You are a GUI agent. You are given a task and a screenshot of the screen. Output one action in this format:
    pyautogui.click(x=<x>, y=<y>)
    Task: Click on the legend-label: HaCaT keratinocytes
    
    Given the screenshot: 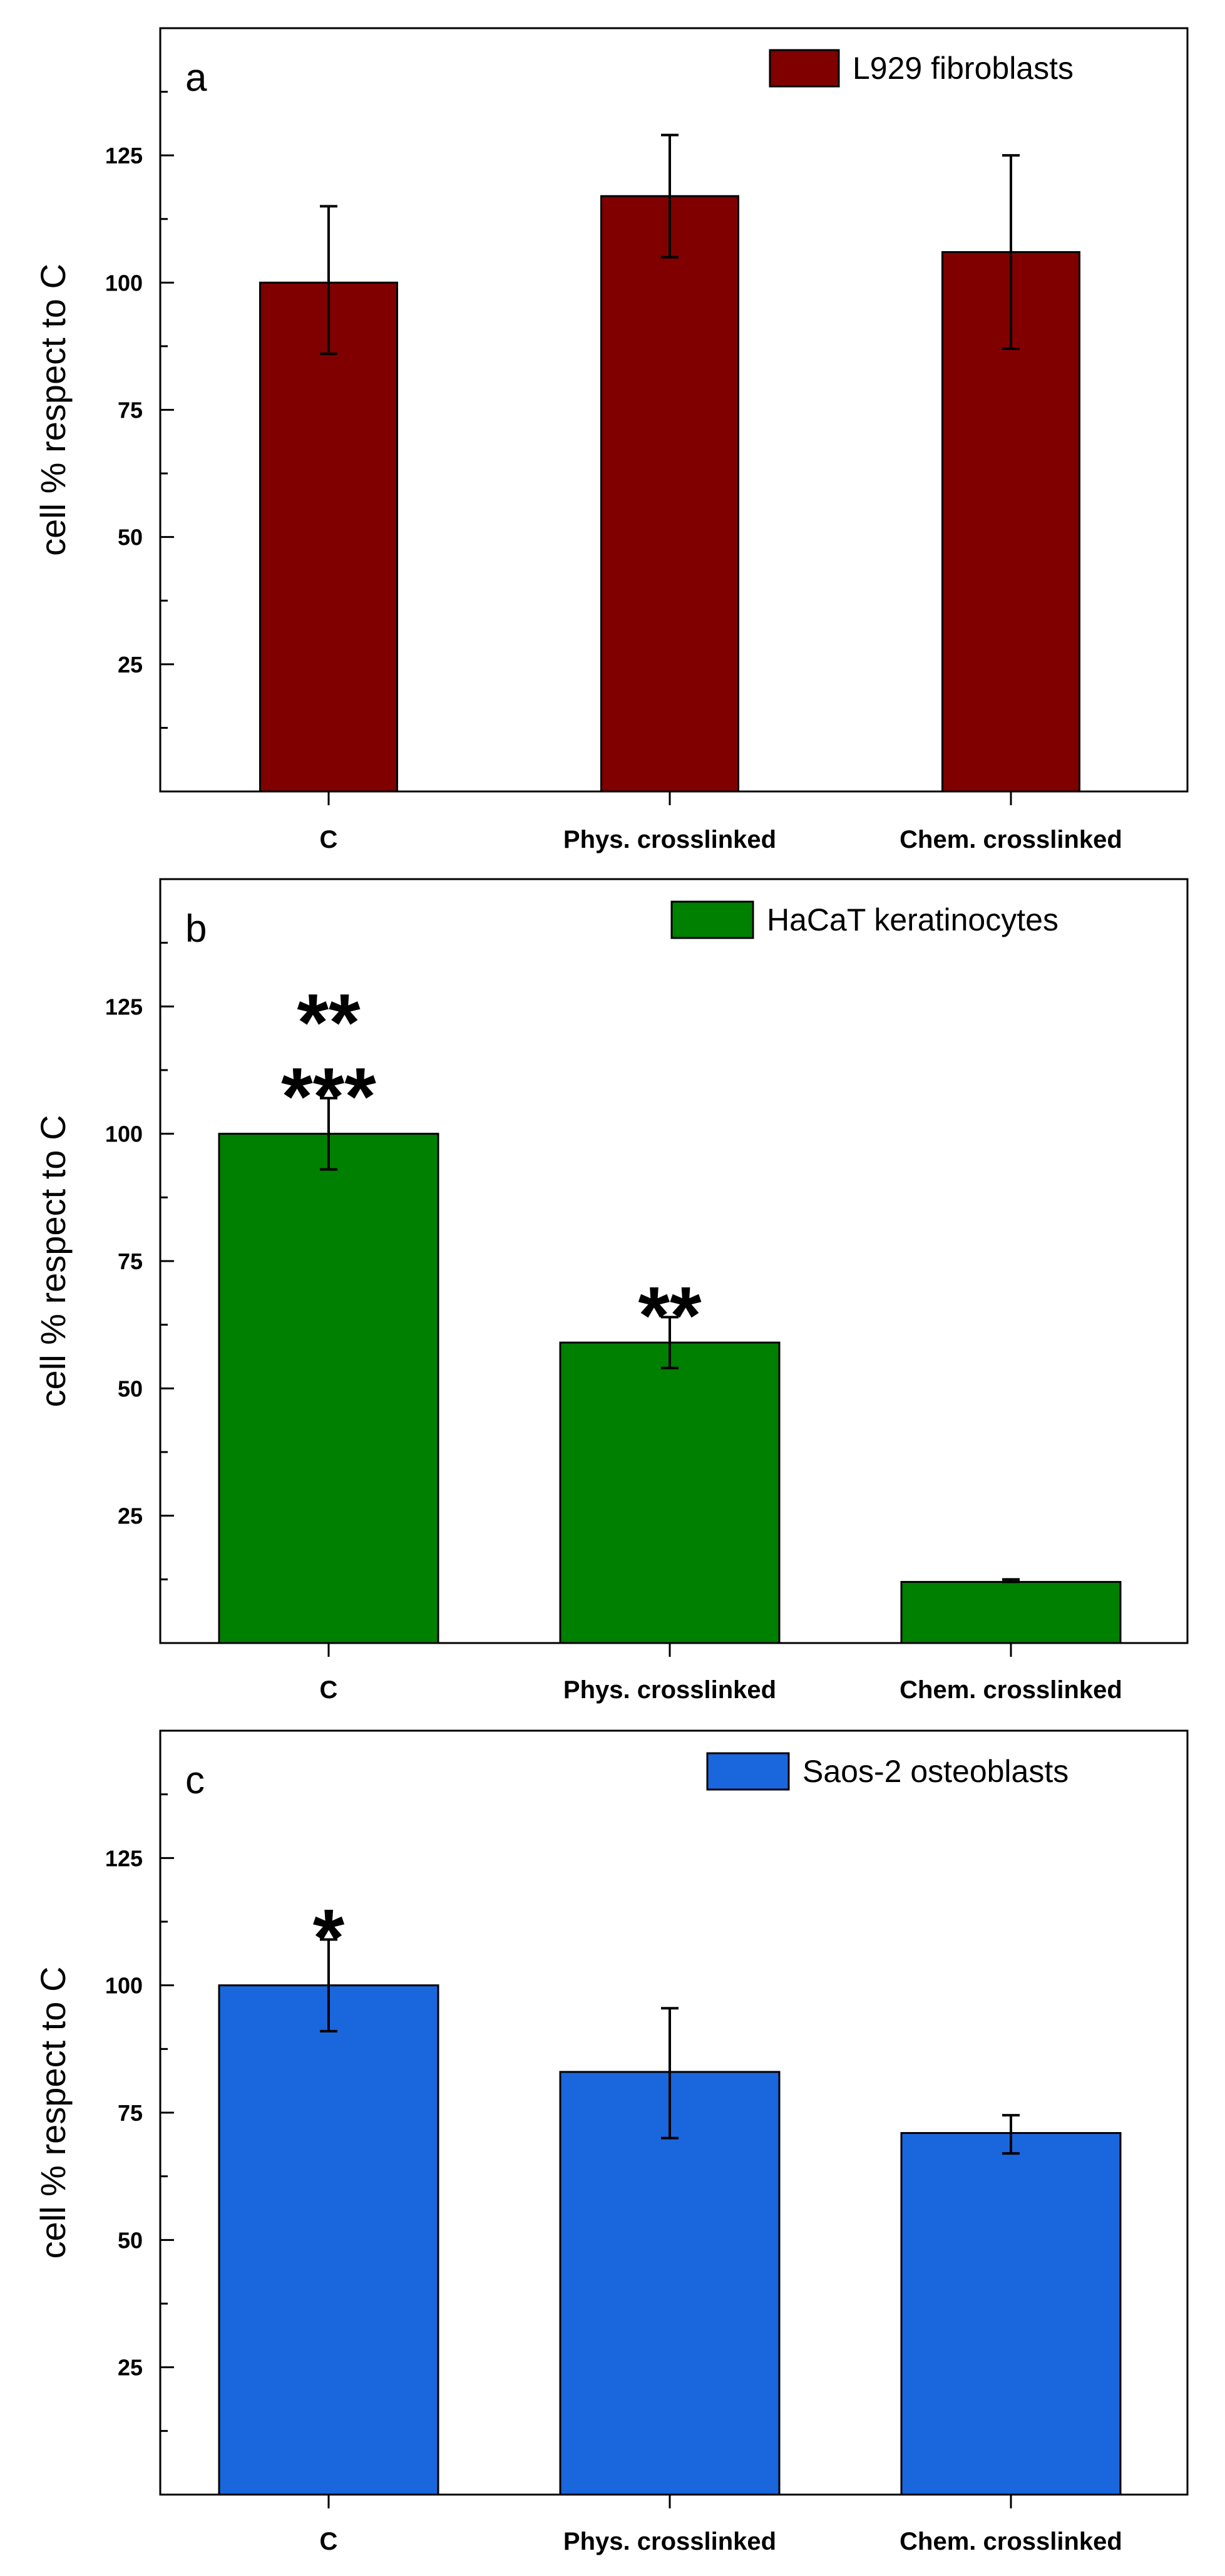 What is the action you would take?
    pyautogui.click(x=913, y=919)
    